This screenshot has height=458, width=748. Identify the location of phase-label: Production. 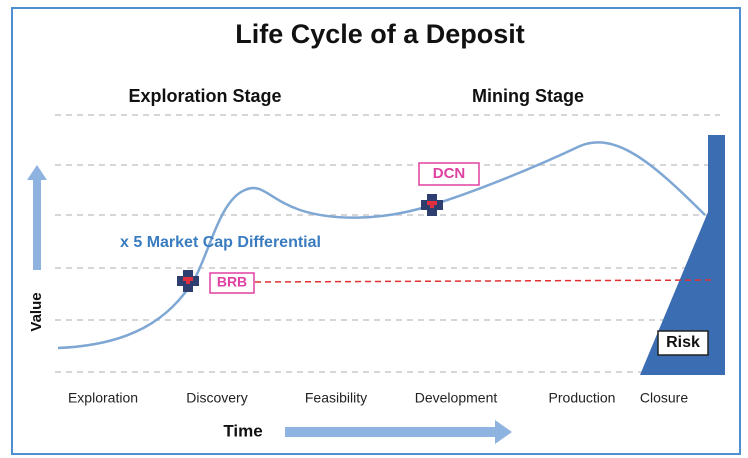
(582, 398).